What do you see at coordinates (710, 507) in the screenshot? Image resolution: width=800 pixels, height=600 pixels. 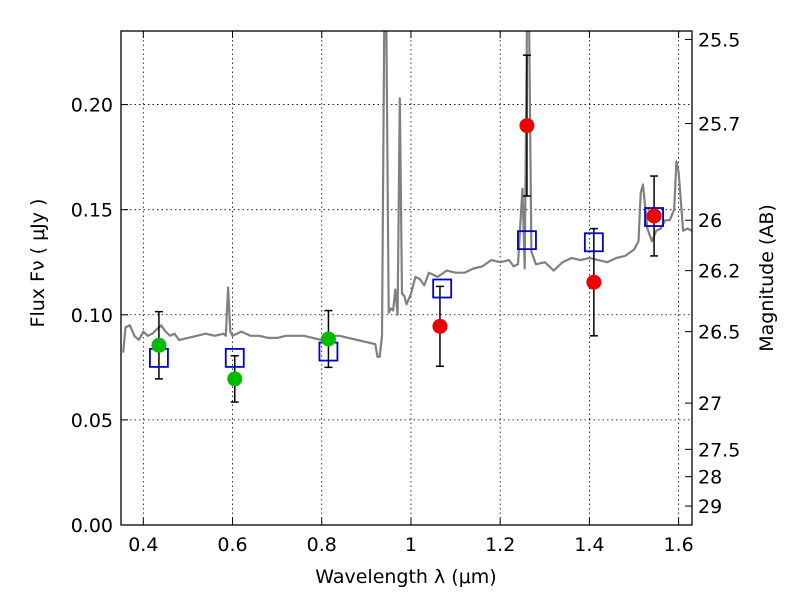 I see `right-tick-label: 29` at bounding box center [710, 507].